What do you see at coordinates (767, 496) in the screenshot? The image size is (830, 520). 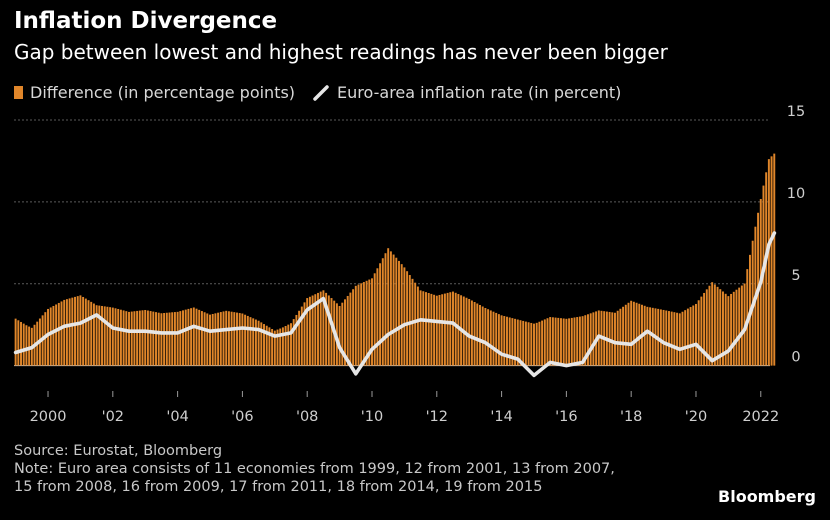 I see `bloomberg-logo: Bloomberg` at bounding box center [767, 496].